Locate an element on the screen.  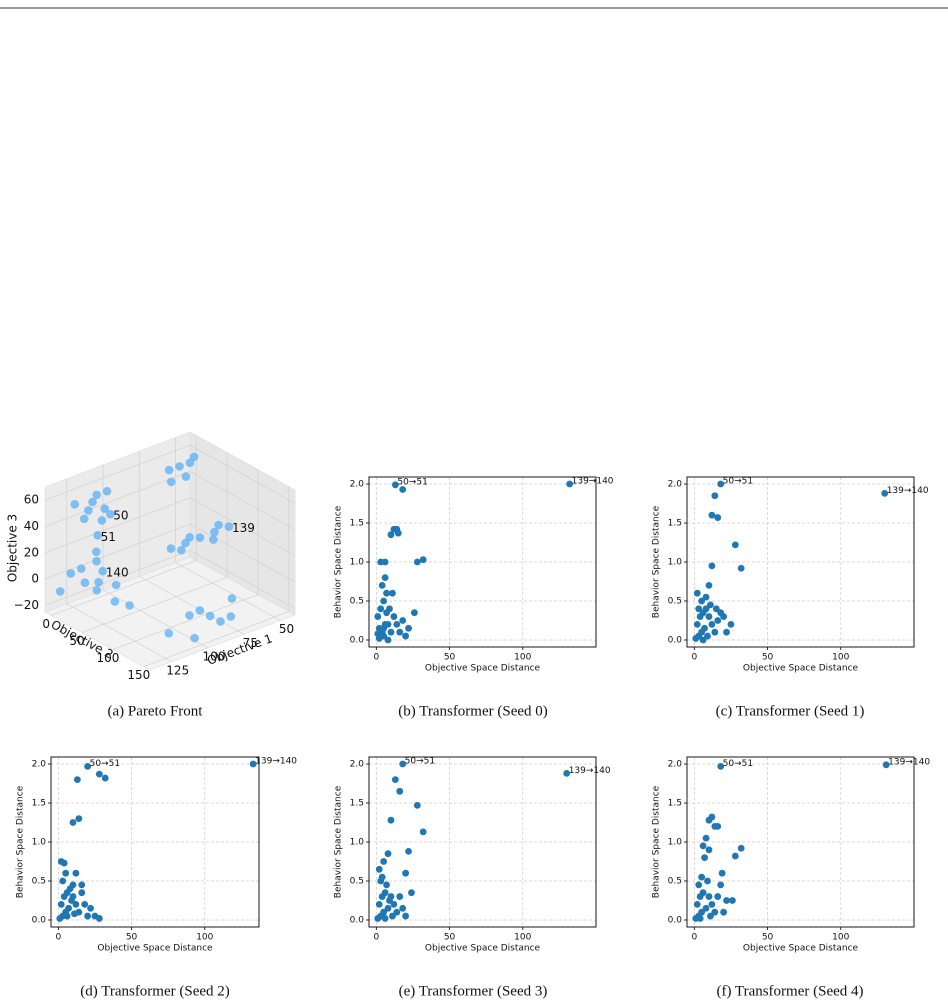
z-tick-label: 40 is located at coordinates (31, 526).